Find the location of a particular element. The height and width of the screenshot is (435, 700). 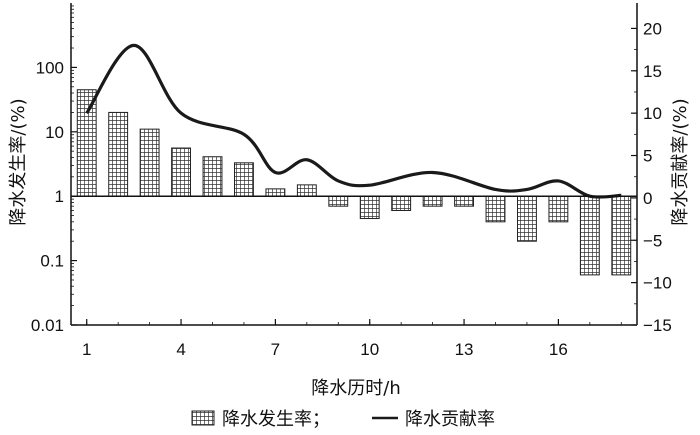

x-tick-label: 7 is located at coordinates (275, 349).